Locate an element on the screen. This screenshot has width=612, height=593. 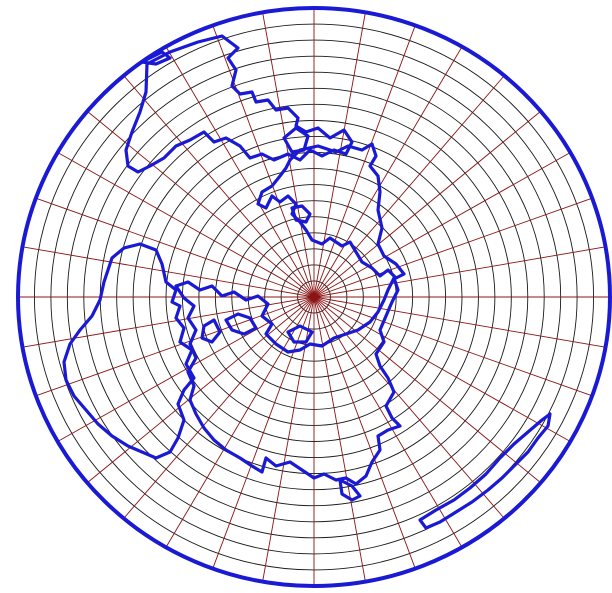
coastline-peninsula is located at coordinates (350, 490).